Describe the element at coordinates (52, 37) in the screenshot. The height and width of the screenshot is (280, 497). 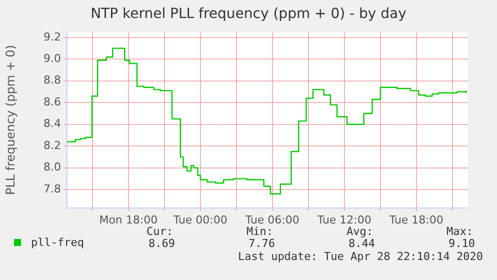
I see `y-tick-label: 9.2` at that location.